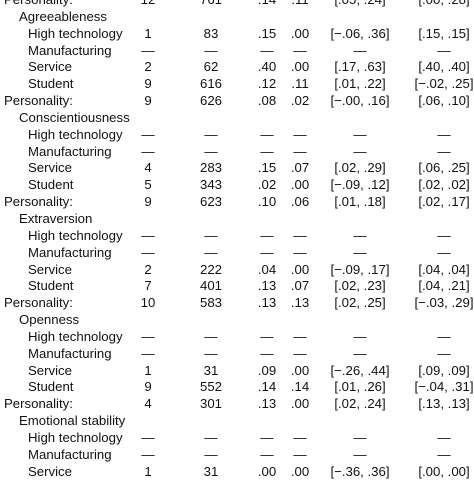  What do you see at coordinates (211, 269) in the screenshot?
I see `cell-n: 222` at bounding box center [211, 269].